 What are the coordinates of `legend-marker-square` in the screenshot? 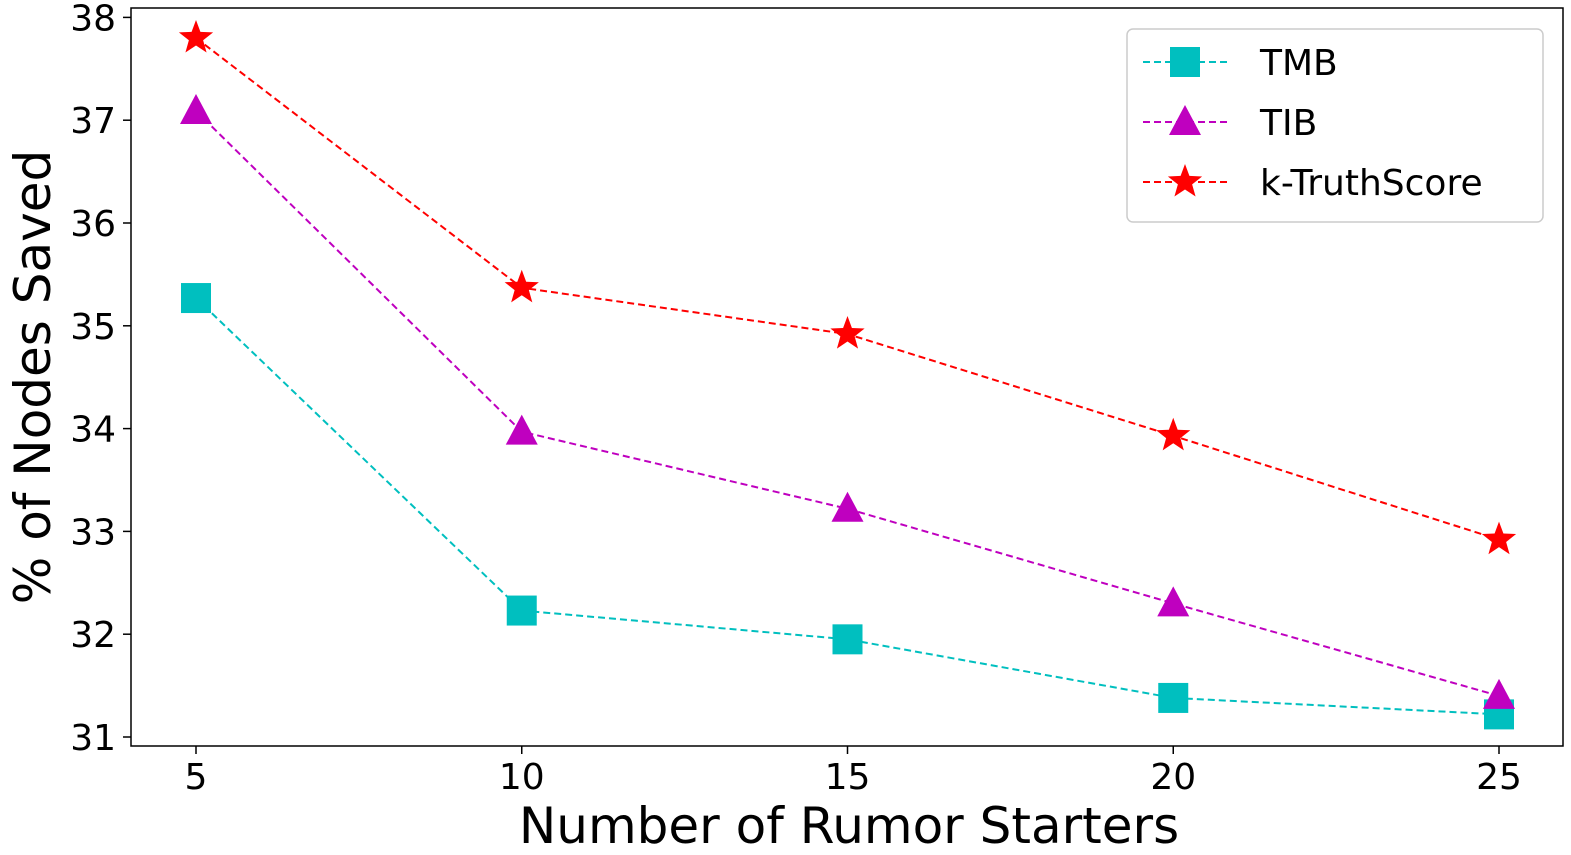 It's located at (1185, 62).